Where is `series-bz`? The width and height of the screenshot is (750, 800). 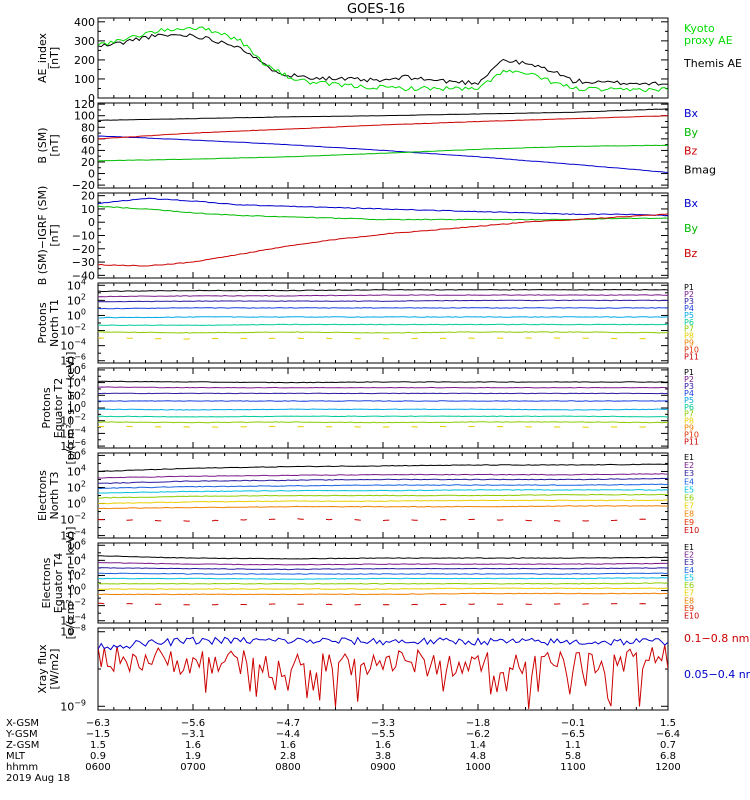
series-bz is located at coordinates (383, 127).